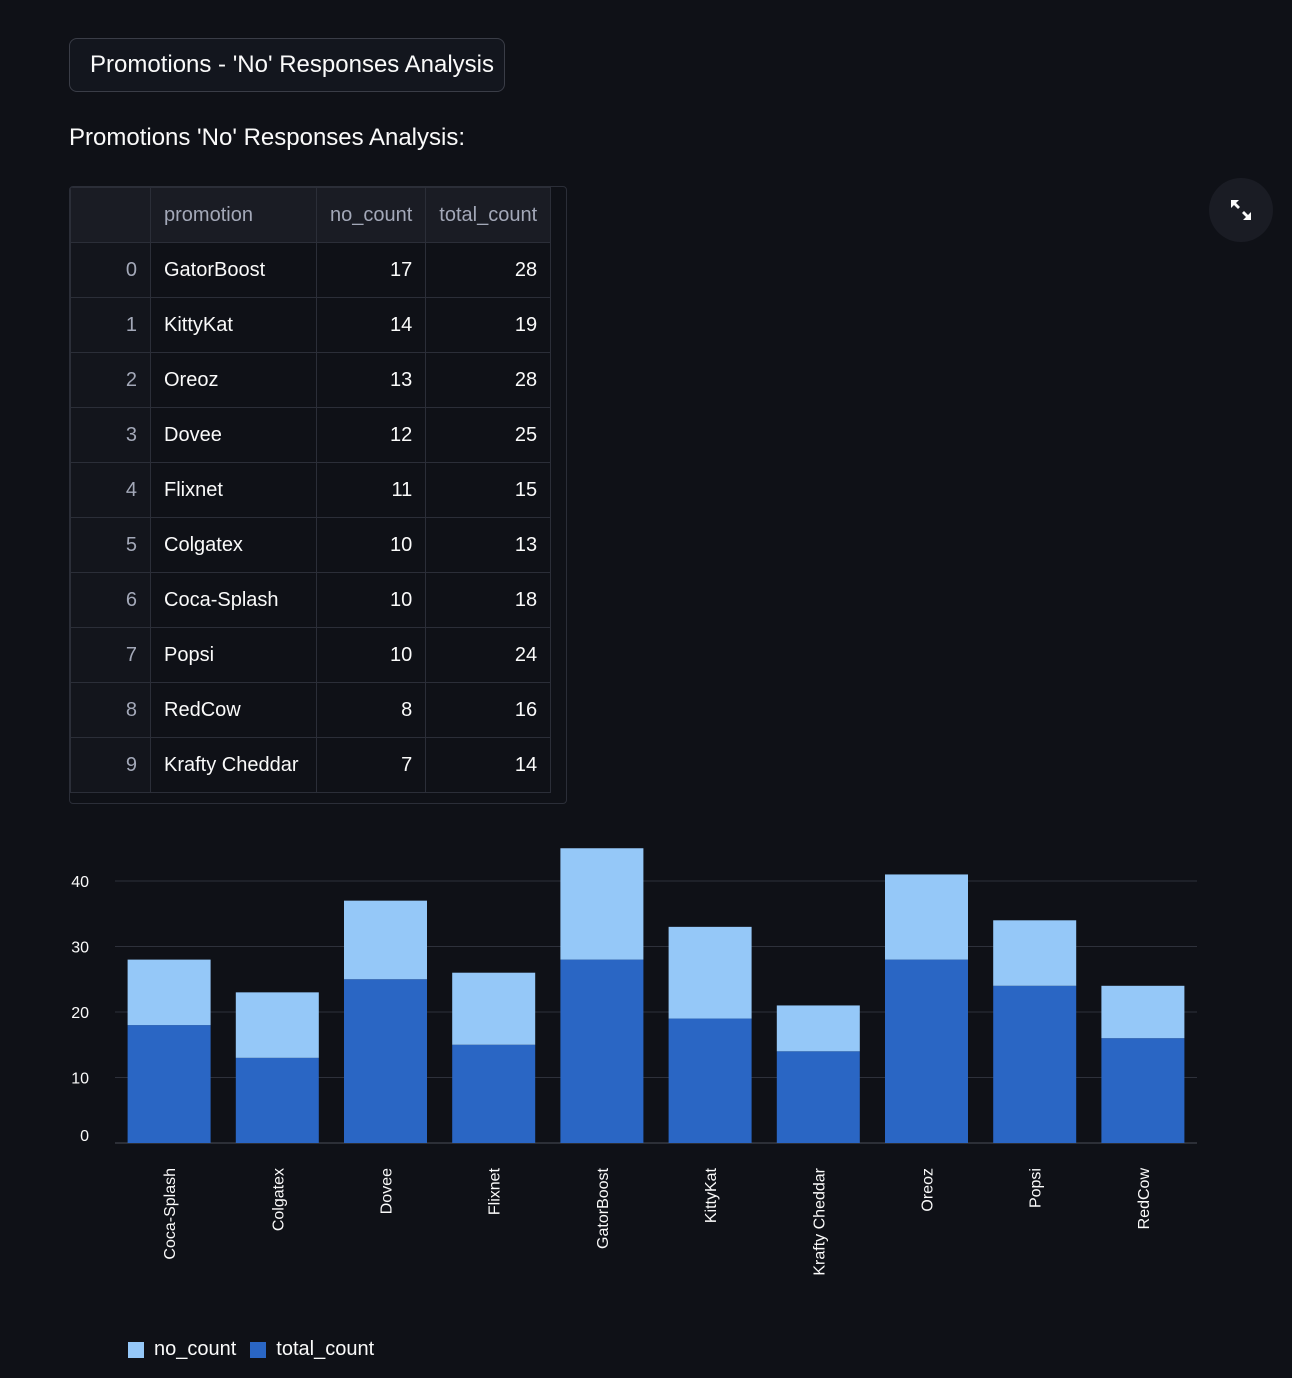 The width and height of the screenshot is (1292, 1378). I want to click on row-index: 9, so click(110, 765).